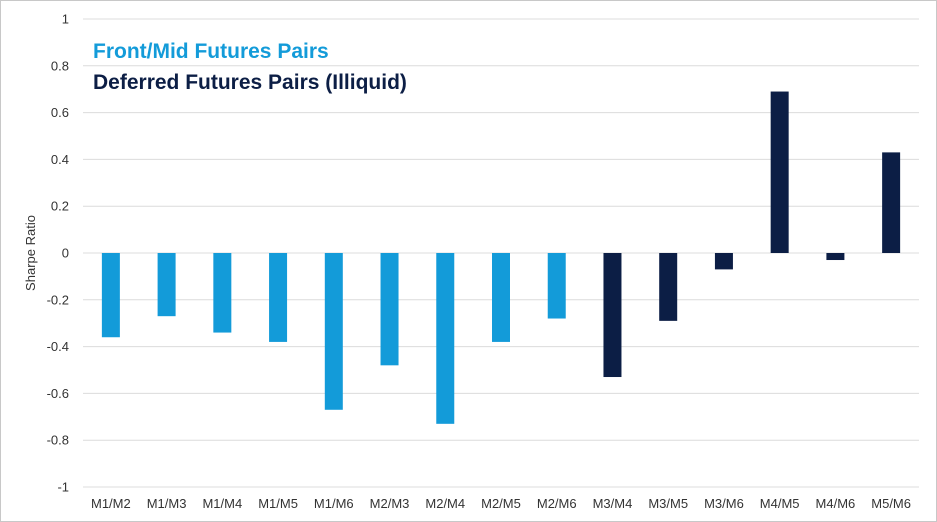  Describe the element at coordinates (60, 112) in the screenshot. I see `y-tick-label: 0.6` at that location.